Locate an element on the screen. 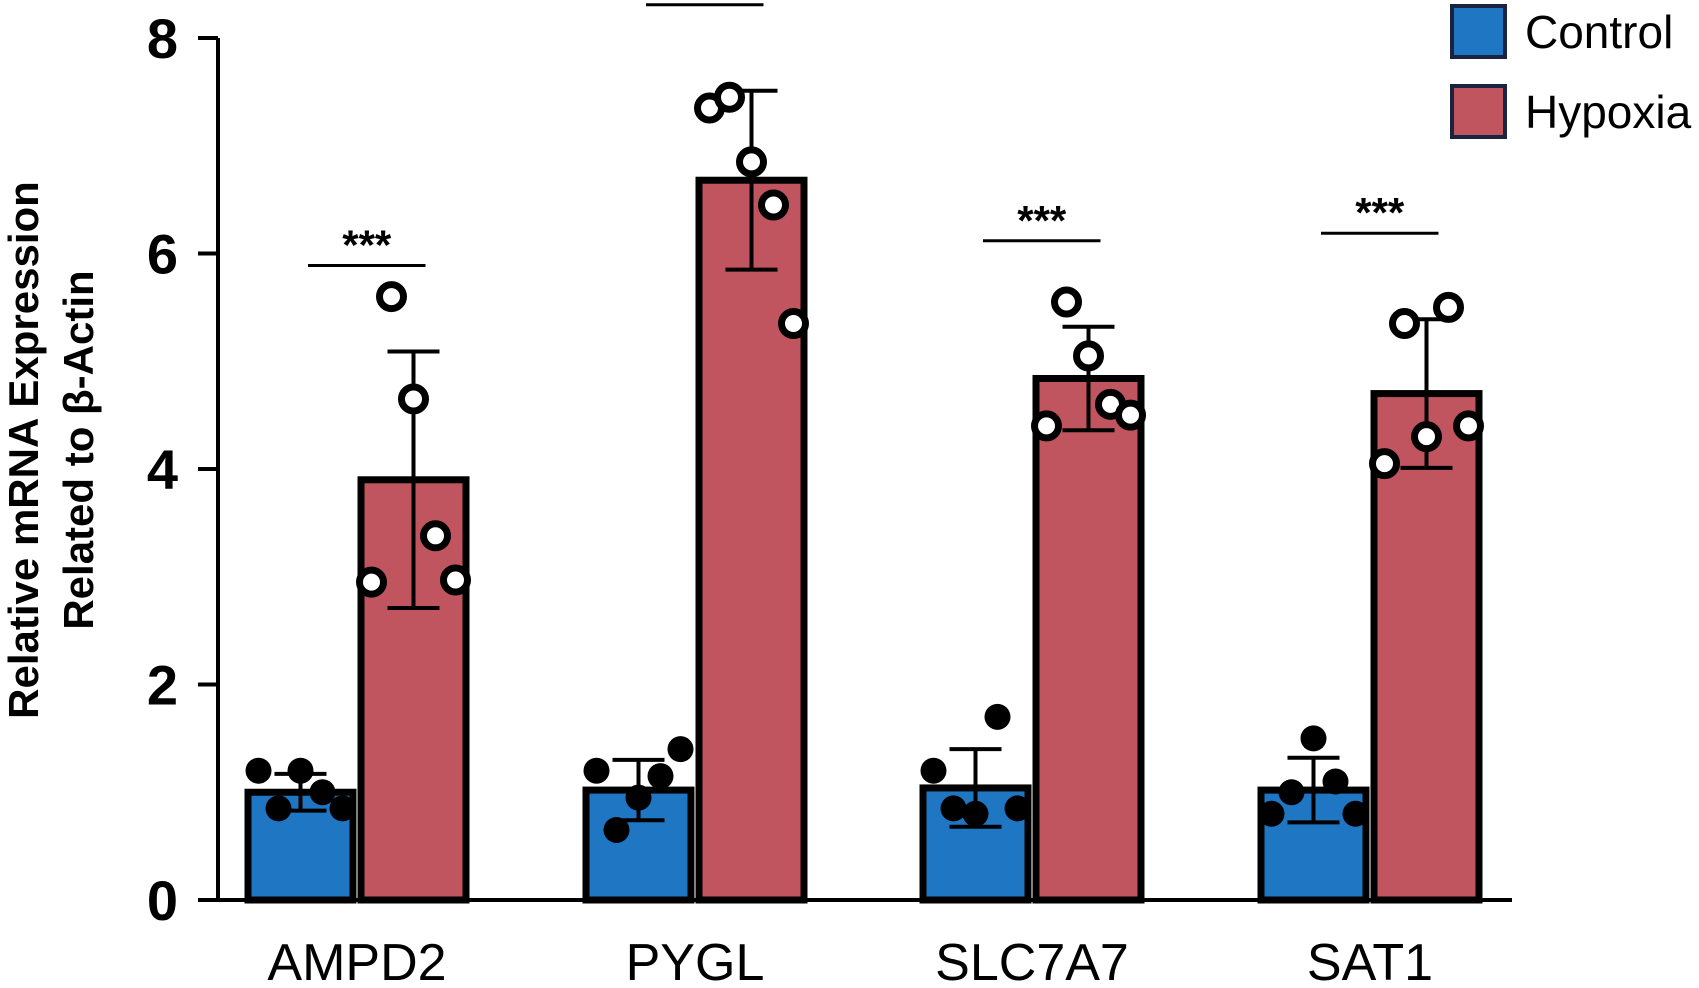  legend: Control Hypoxia is located at coordinates (1571, 71).